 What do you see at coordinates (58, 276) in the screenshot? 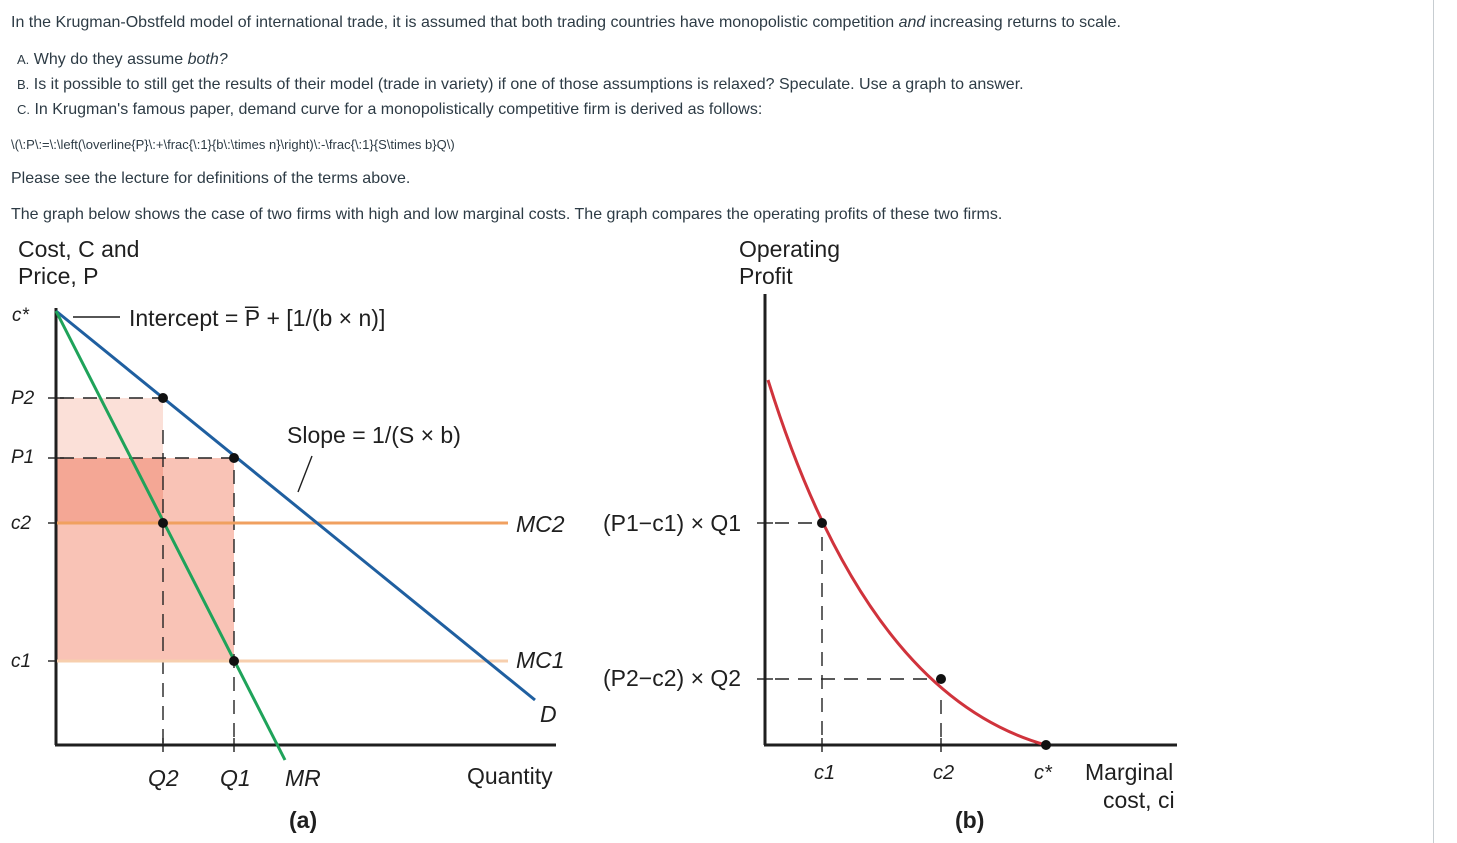
I see `panel-a-y-label-2: Price, P` at bounding box center [58, 276].